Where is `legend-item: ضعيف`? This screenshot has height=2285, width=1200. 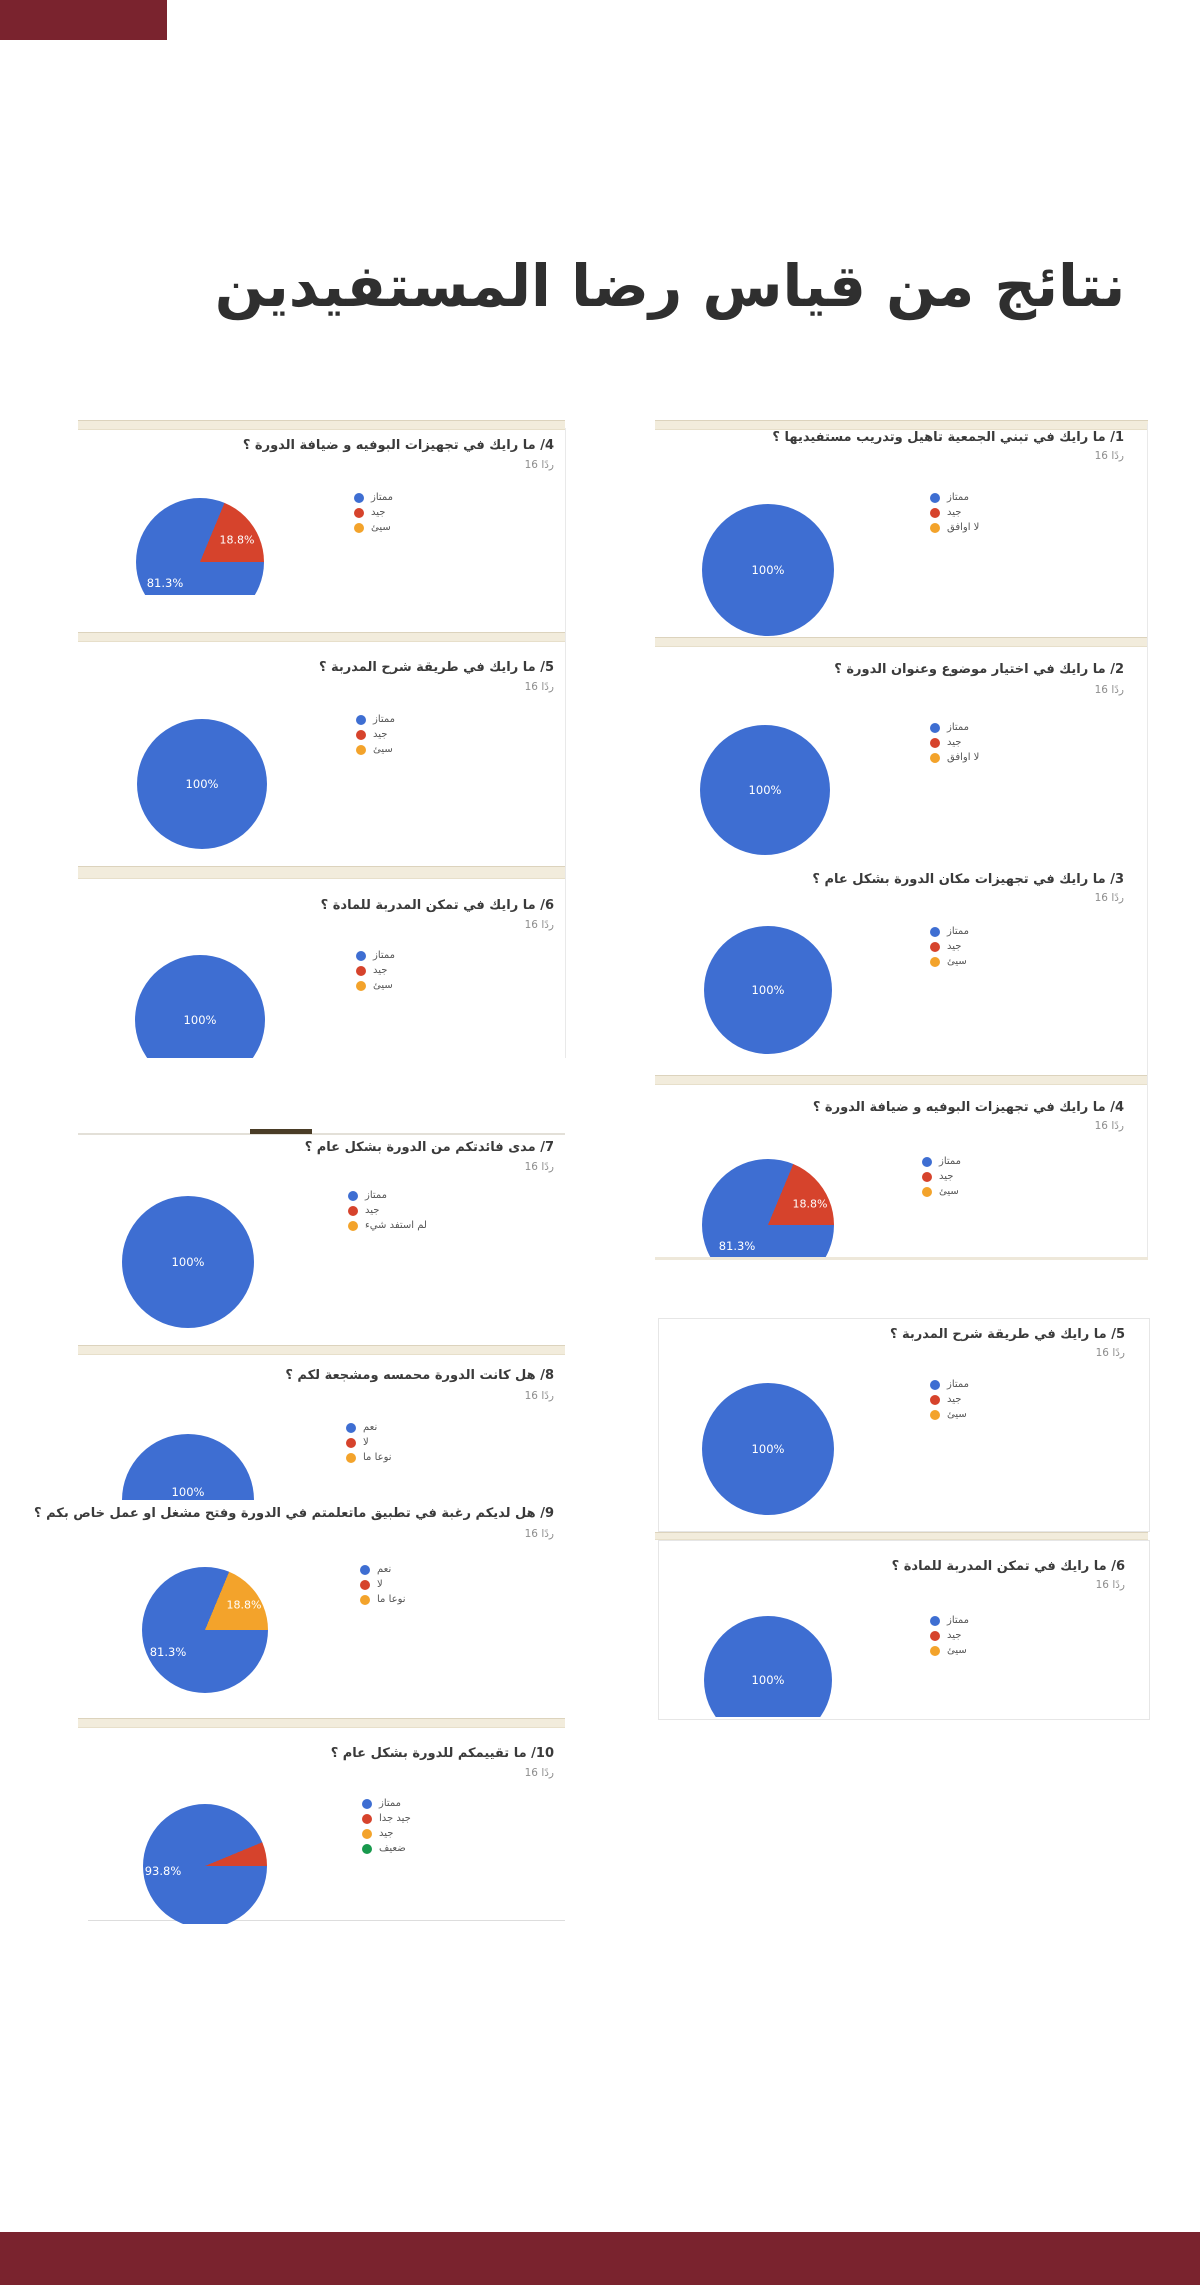
legend-item: ضعيف is located at coordinates (386, 1848).